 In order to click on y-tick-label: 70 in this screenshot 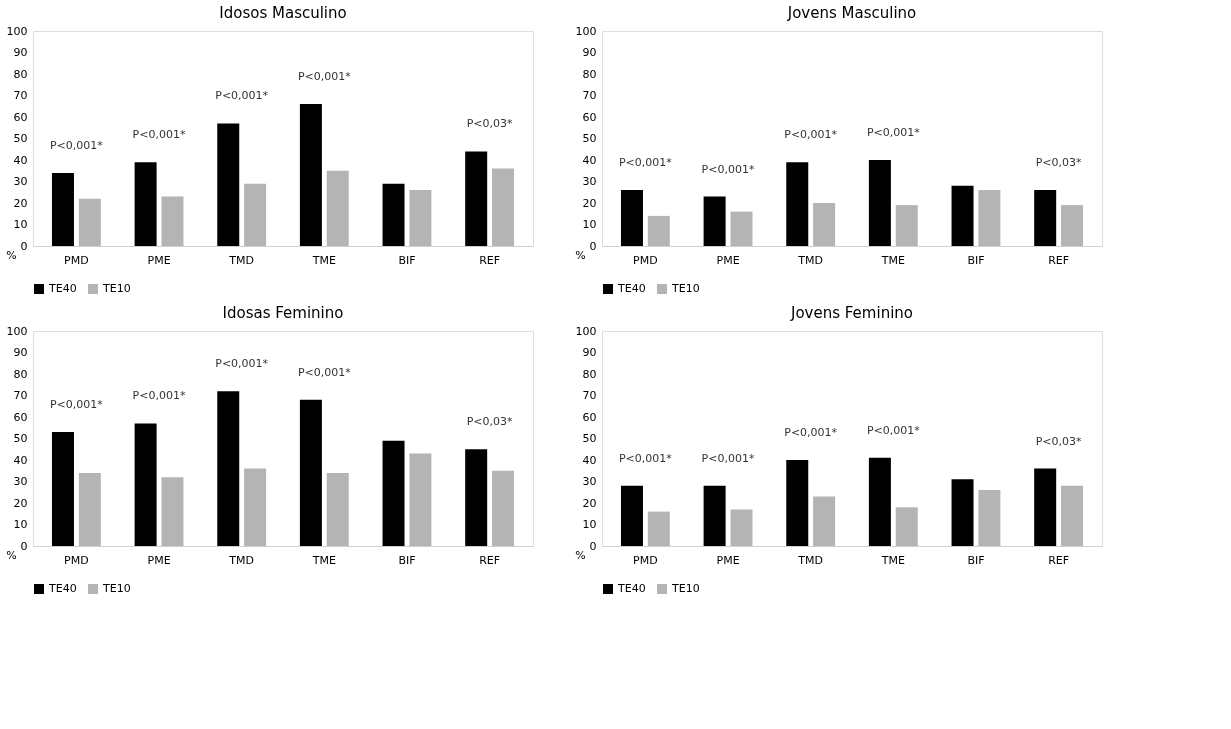, I will do `click(589, 395)`.